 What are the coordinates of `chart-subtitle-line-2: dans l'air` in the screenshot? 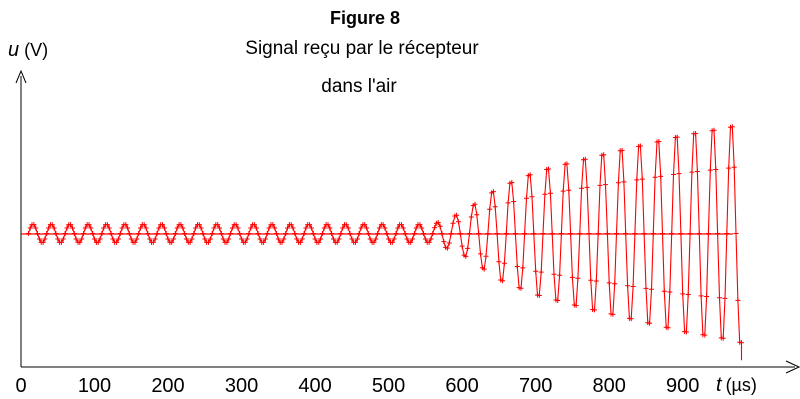 It's located at (359, 86).